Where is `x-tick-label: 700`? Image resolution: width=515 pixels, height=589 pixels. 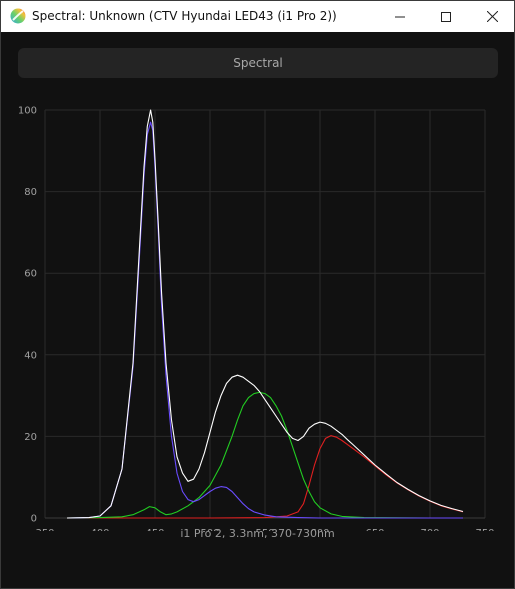 x-tick-label: 700 is located at coordinates (429, 529).